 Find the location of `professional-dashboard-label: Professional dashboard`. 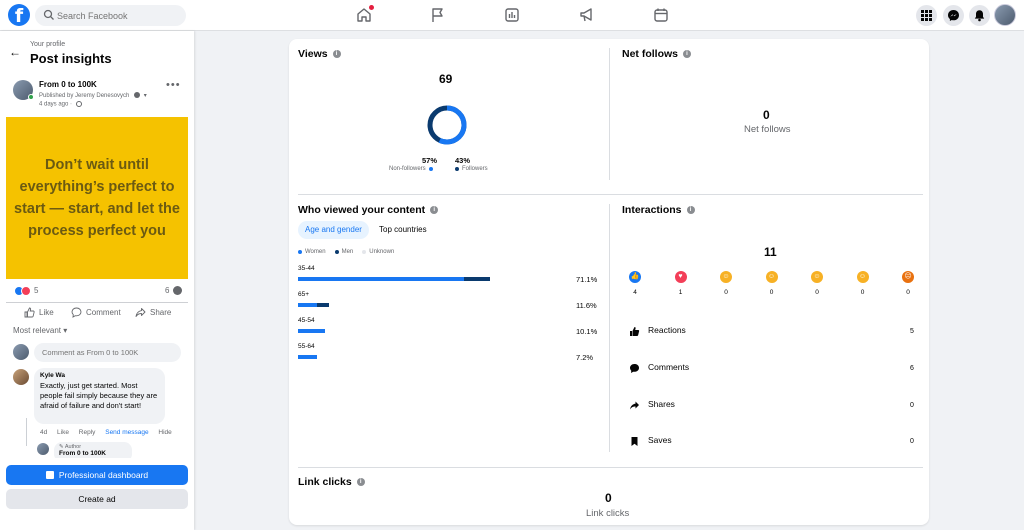

professional-dashboard-label: Professional dashboard is located at coordinates (103, 475).